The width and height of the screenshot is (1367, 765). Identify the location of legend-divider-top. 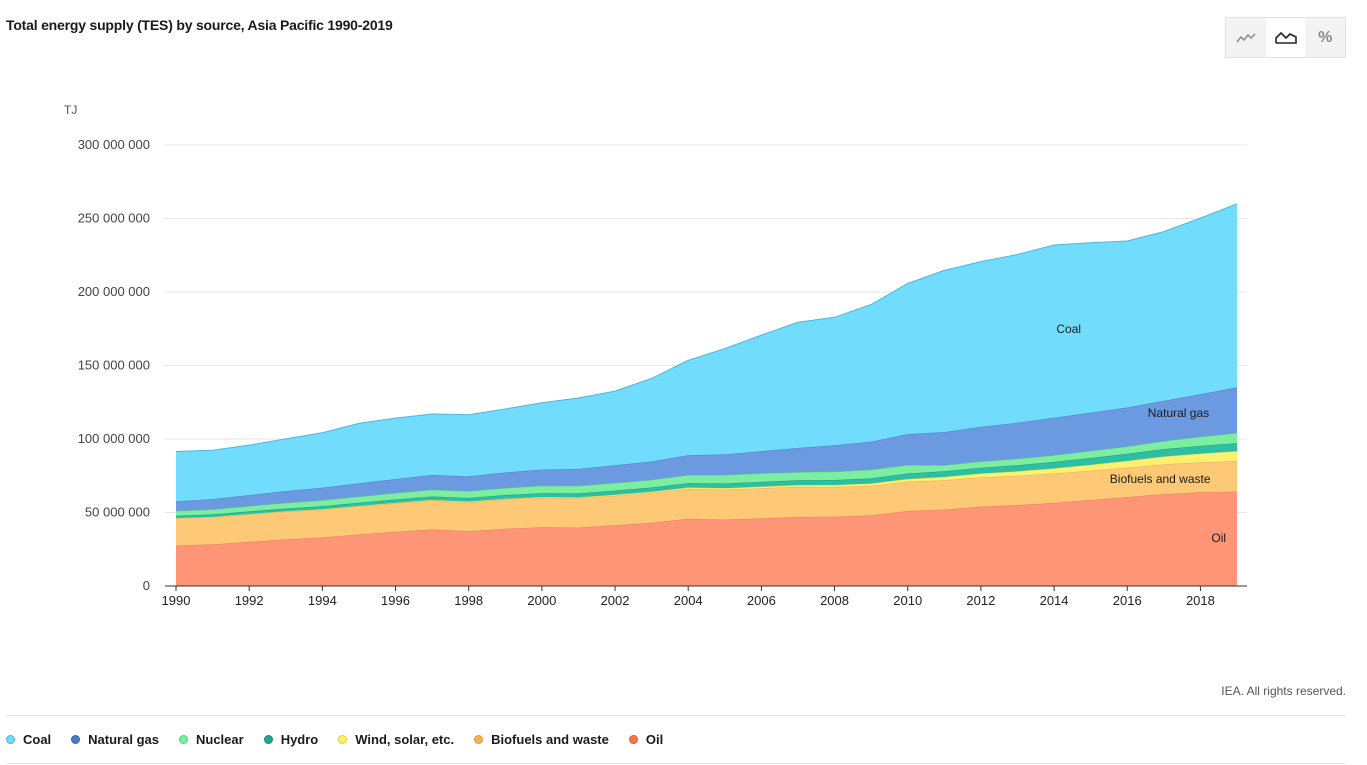
(676, 715).